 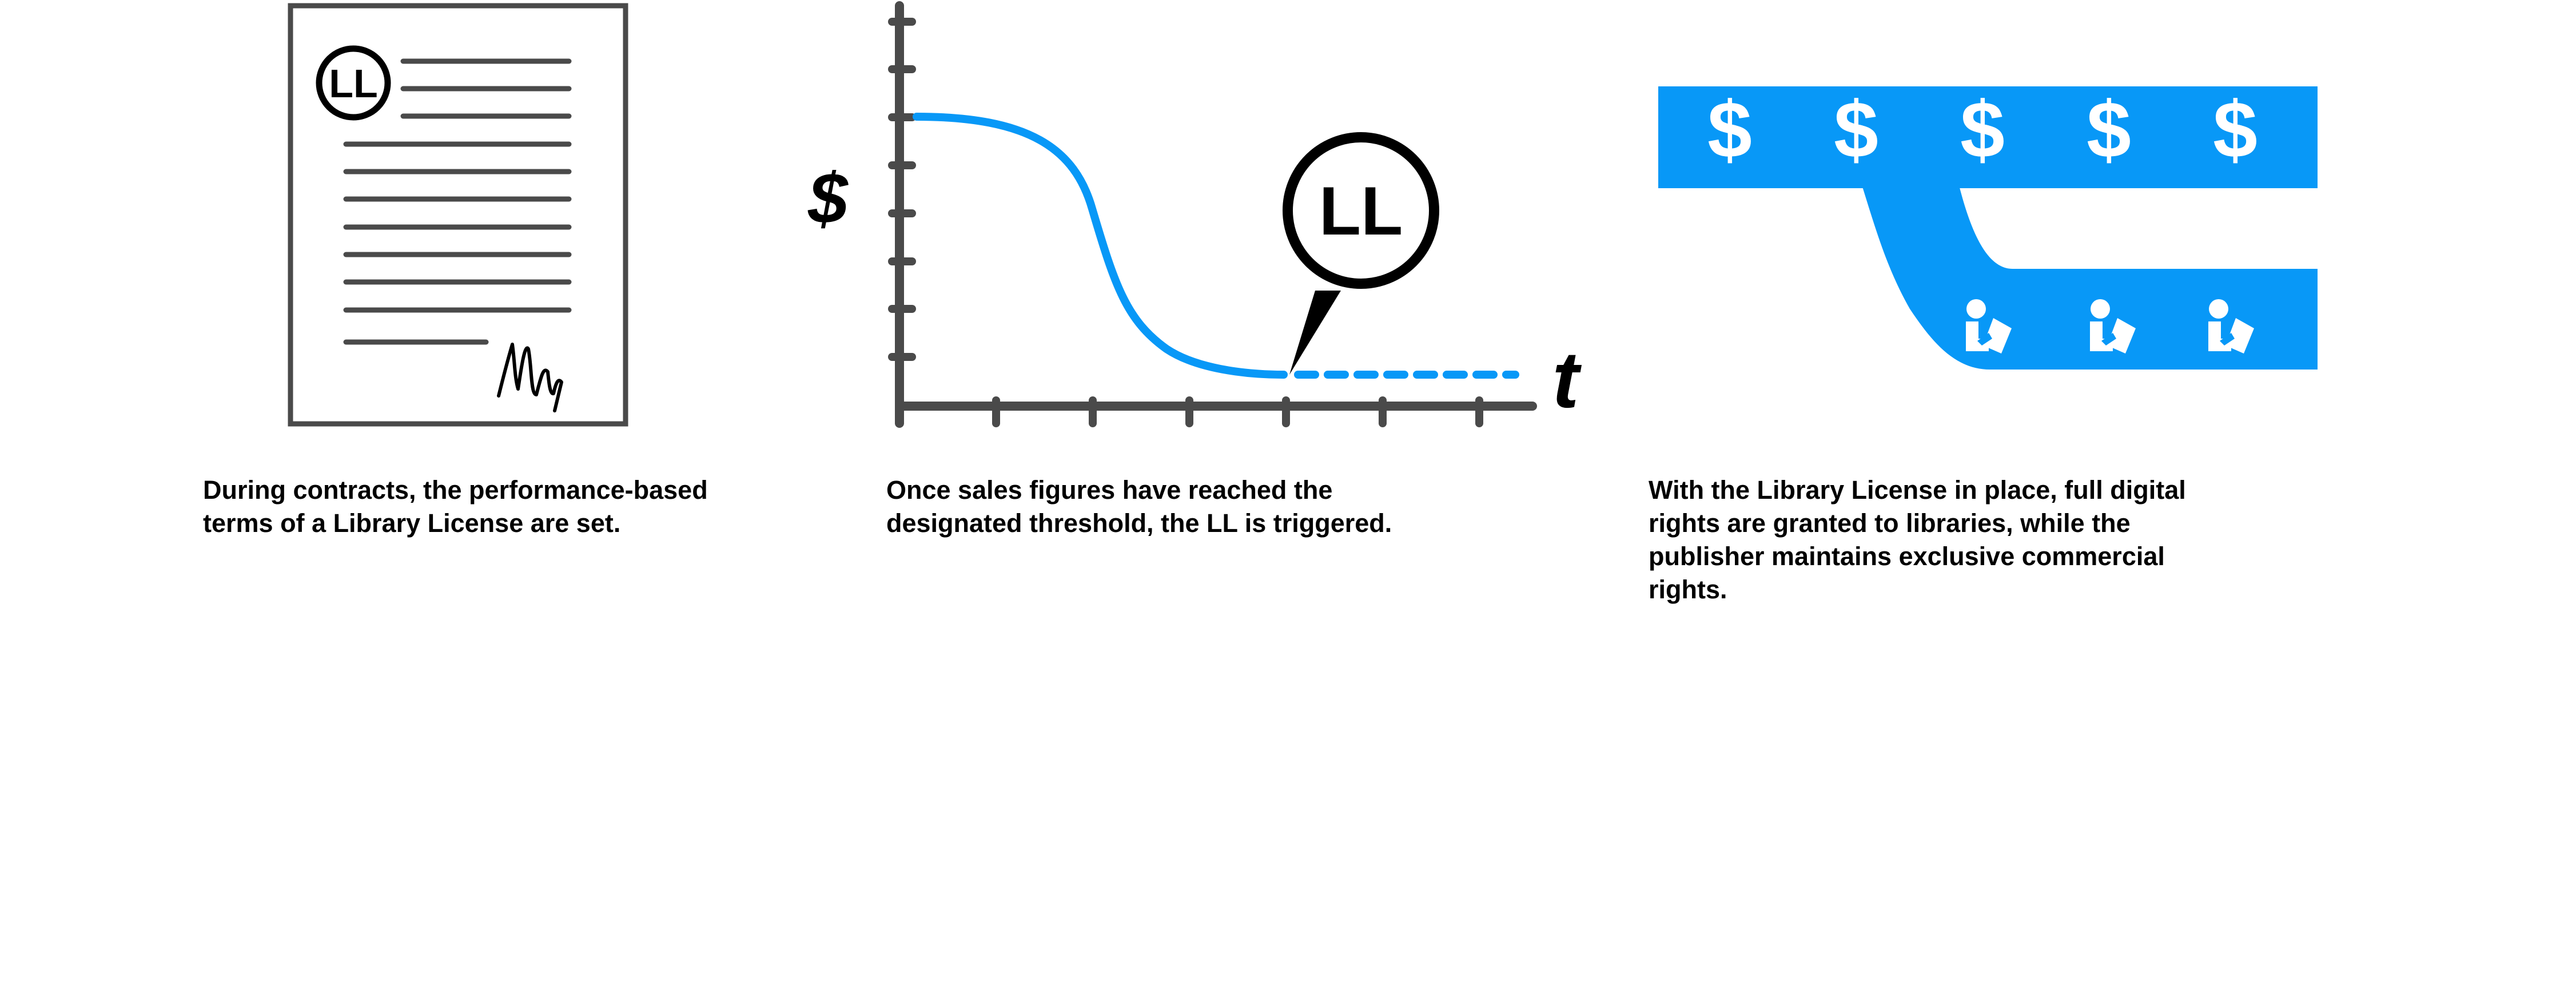 I want to click on ll-callout-text: LL, so click(x=1361, y=211).